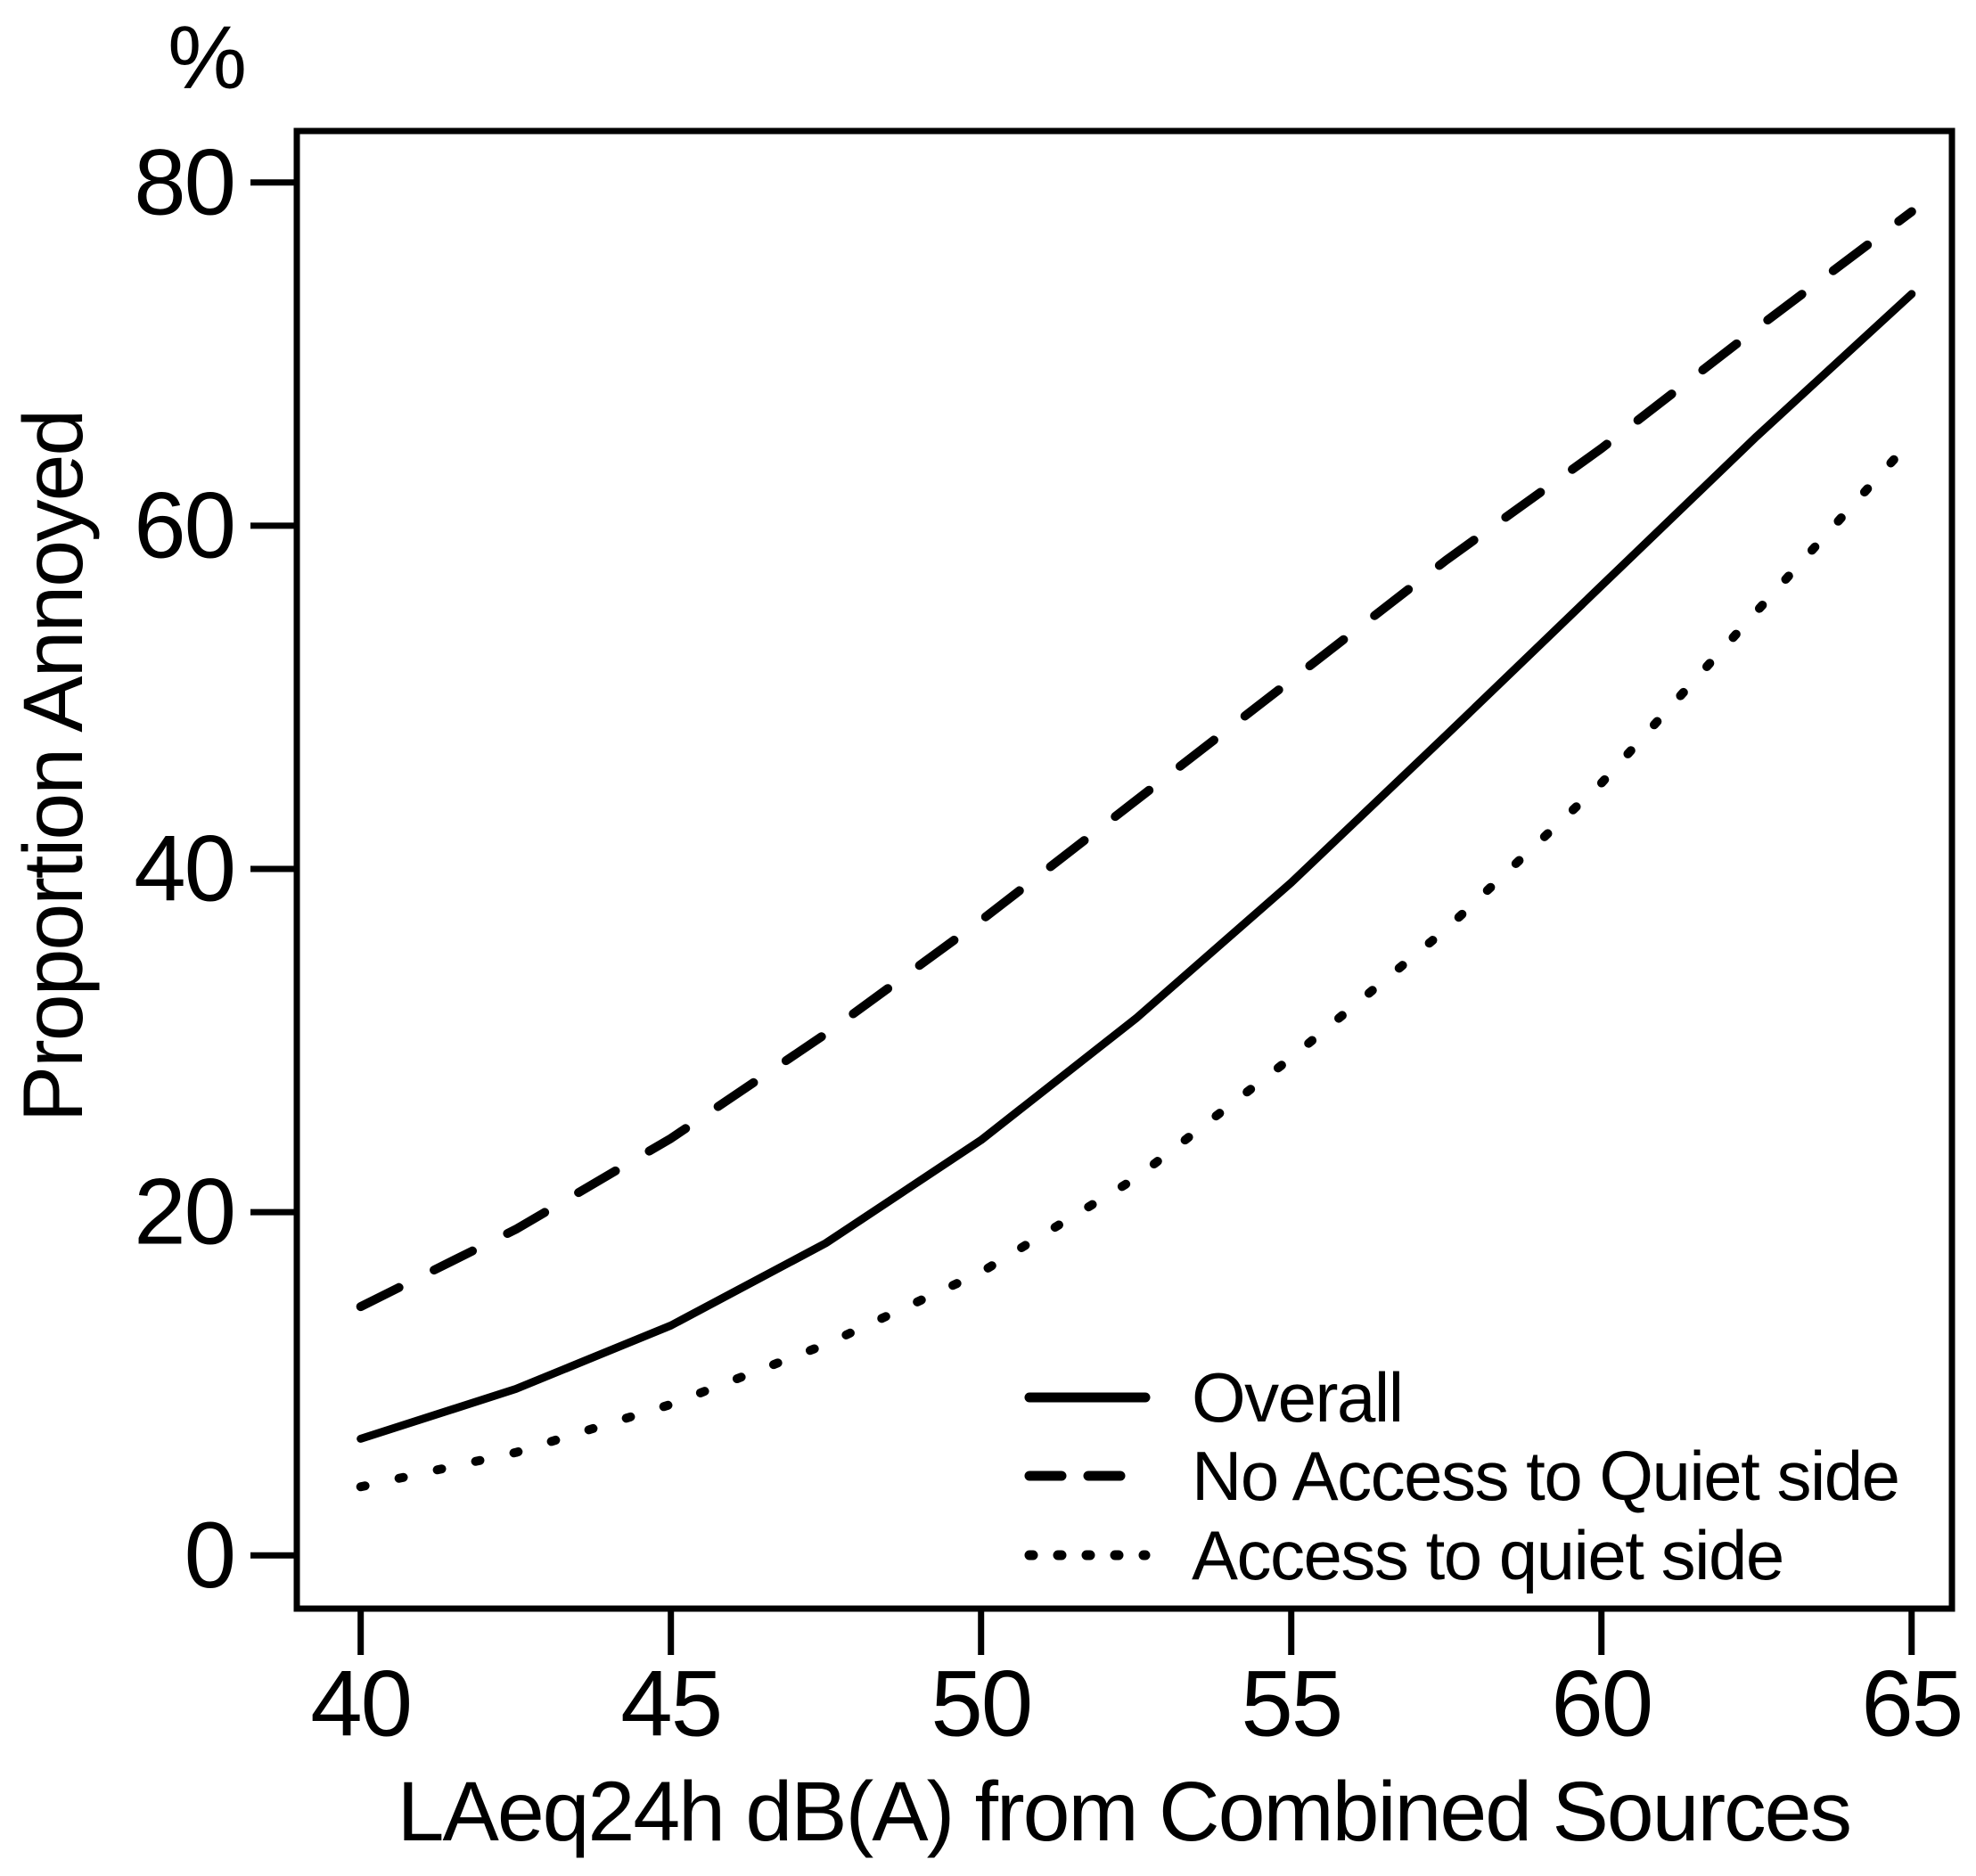 The image size is (1976, 1876). I want to click on x-tick-label: 45, so click(670, 1705).